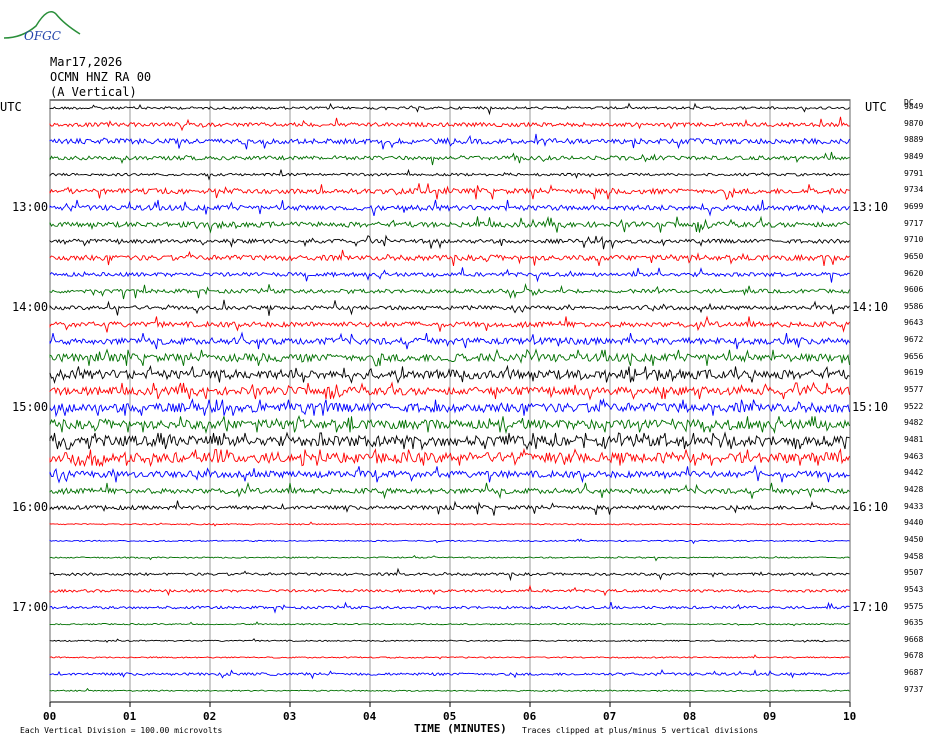 The height and width of the screenshot is (744, 930). Describe the element at coordinates (909, 102) in the screenshot. I see `dc-label: DC` at that location.